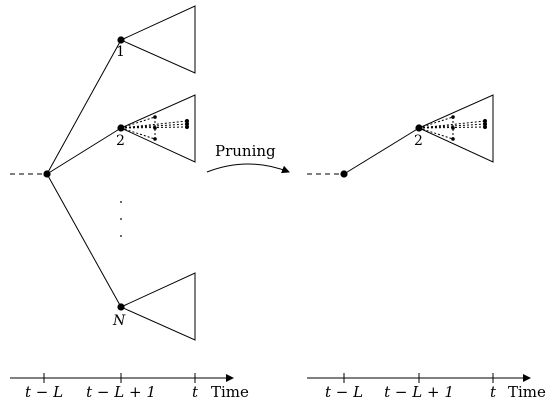  What do you see at coordinates (44, 391) in the screenshot?
I see `left-tick-label-1: t − L` at bounding box center [44, 391].